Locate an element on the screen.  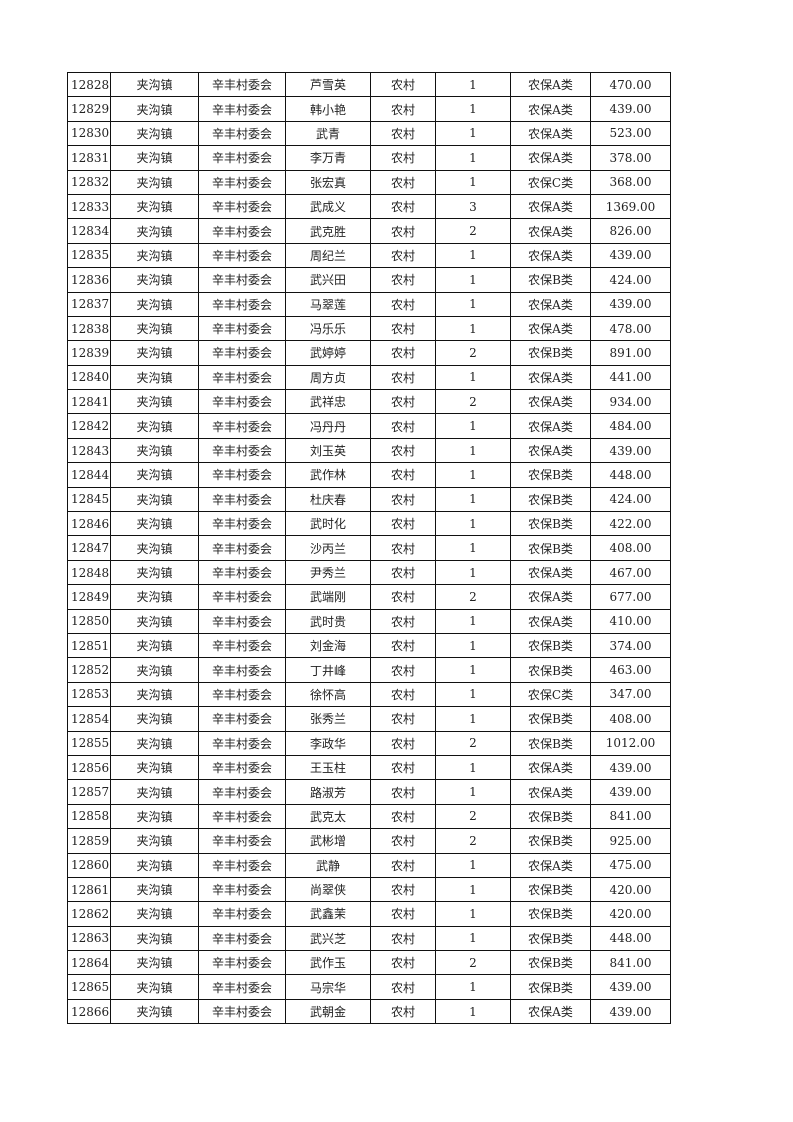
cell-record-id: 12863 is located at coordinates (89, 938).